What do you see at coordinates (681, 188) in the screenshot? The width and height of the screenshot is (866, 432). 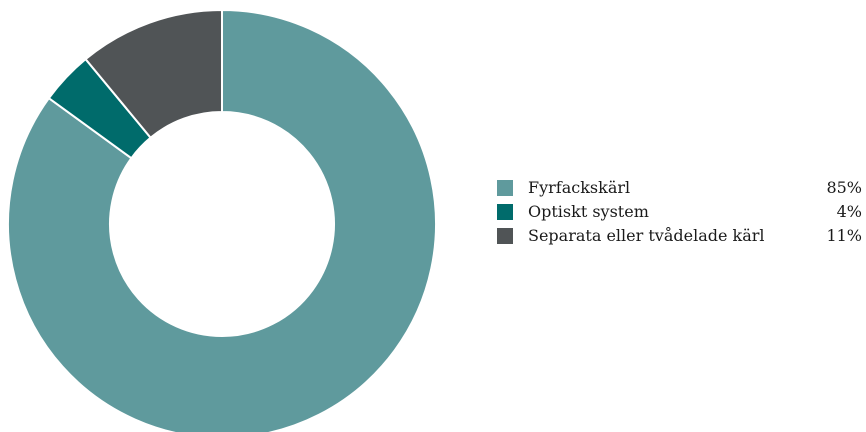 I see `legend-item-fyrfackskarl: Fyrfackskärl 85%` at bounding box center [681, 188].